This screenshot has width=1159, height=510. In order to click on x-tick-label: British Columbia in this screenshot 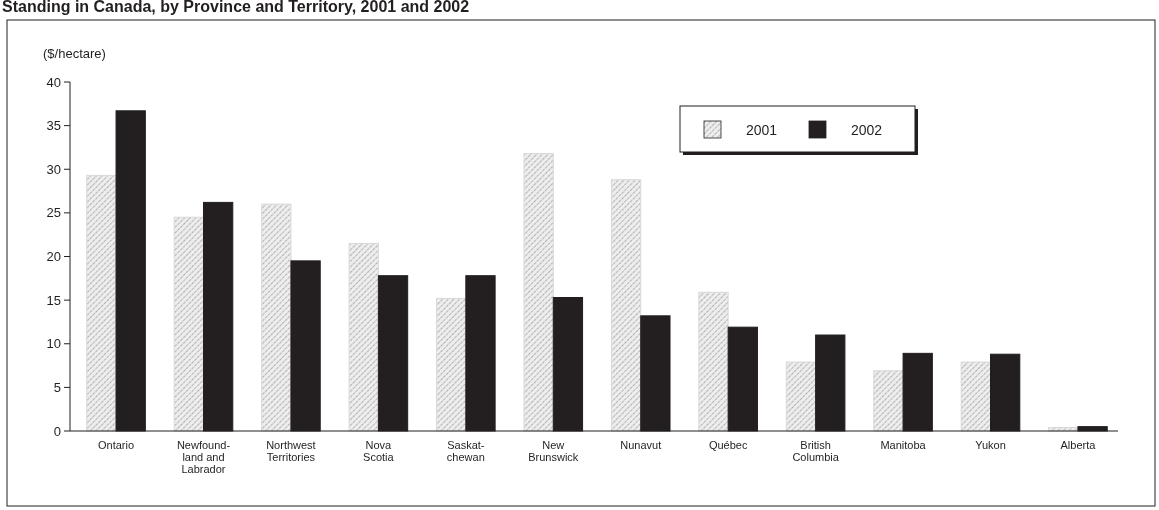, I will do `click(816, 451)`.